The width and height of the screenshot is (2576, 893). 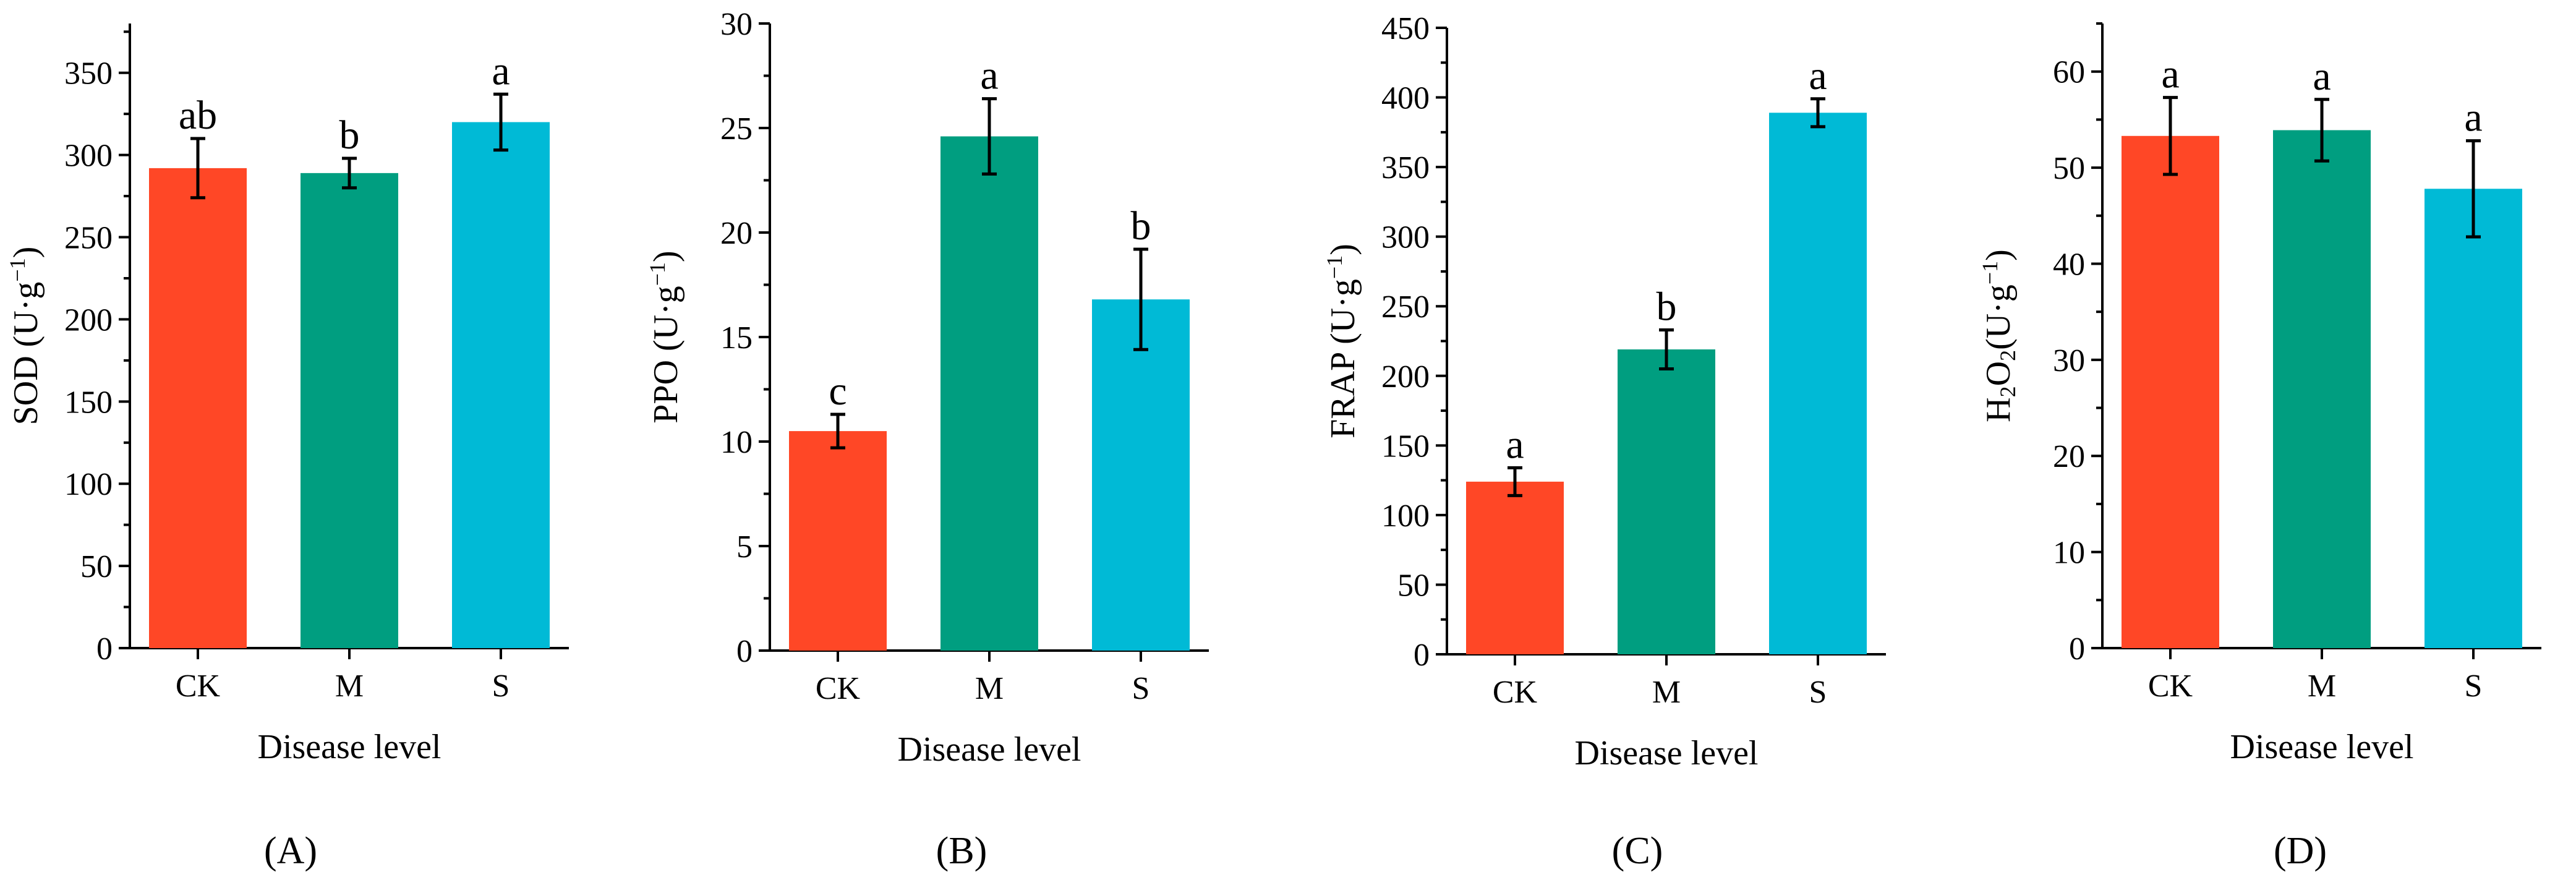 What do you see at coordinates (838, 391) in the screenshot?
I see `significance-label: c` at bounding box center [838, 391].